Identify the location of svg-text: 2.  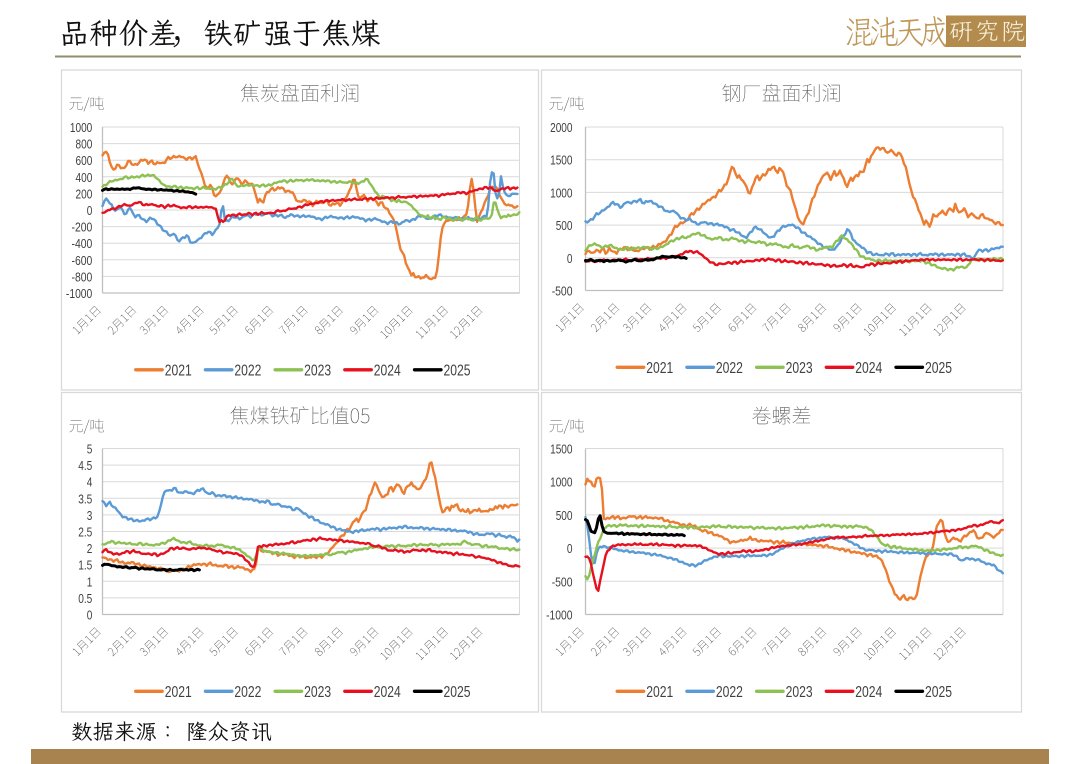
(90, 549).